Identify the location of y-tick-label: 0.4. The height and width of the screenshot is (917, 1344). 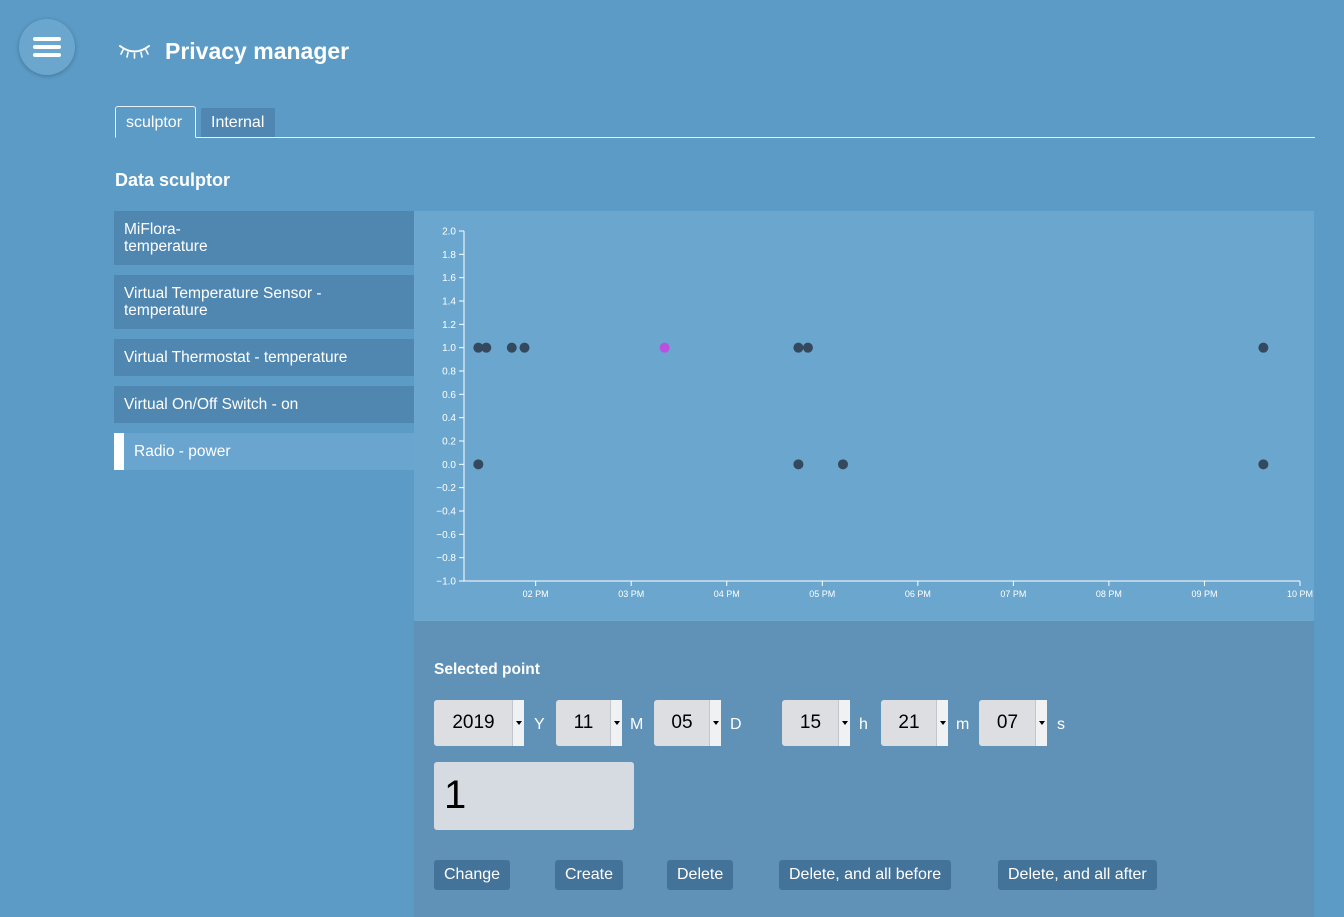
(449, 418).